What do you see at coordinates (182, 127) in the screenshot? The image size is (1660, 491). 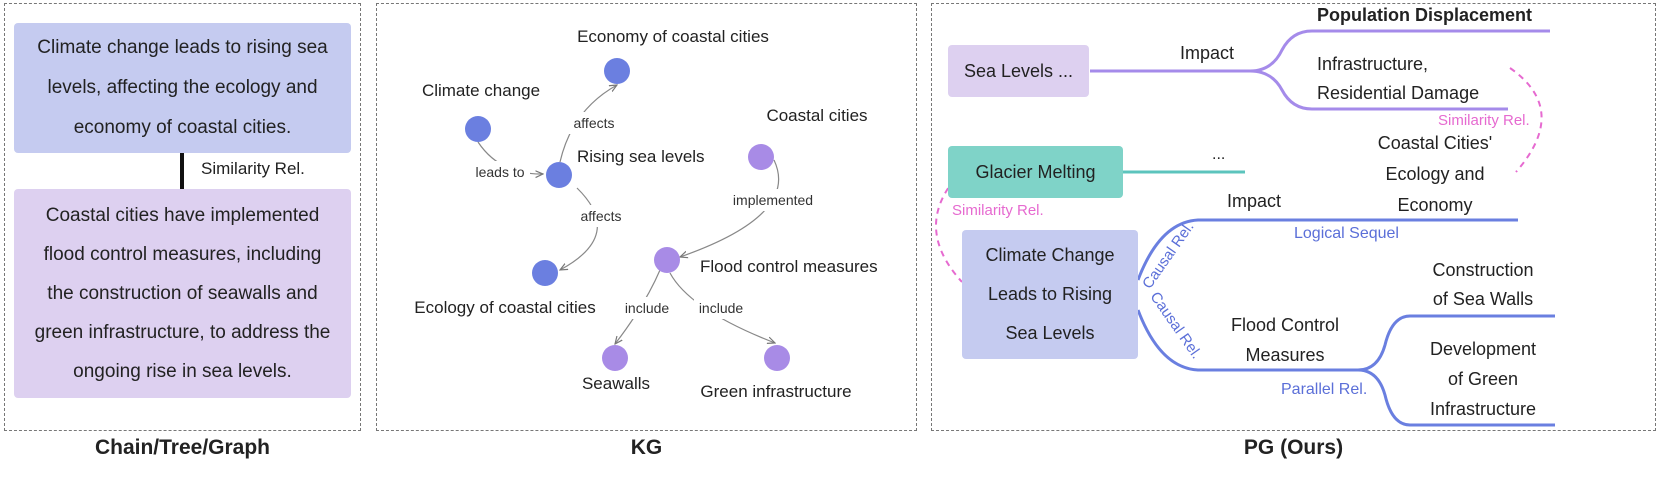 I see `chain-box-climate-line-3: economy of coastal cities.` at bounding box center [182, 127].